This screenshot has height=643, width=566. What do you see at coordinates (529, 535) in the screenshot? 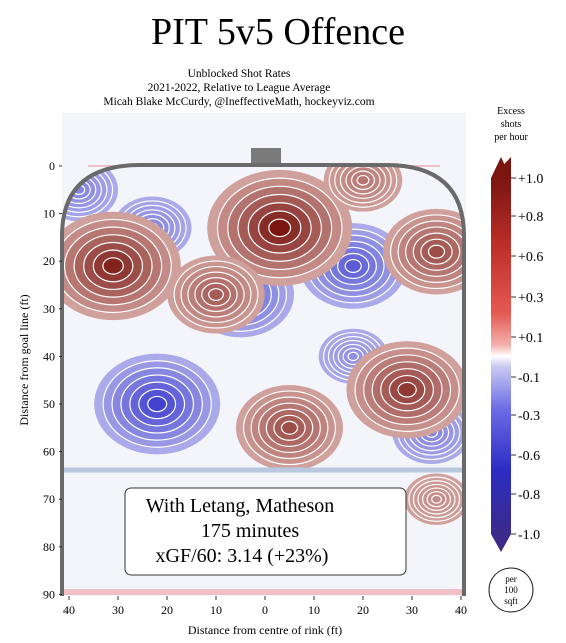
I see `colorbar-tick-label: -1.0` at bounding box center [529, 535].